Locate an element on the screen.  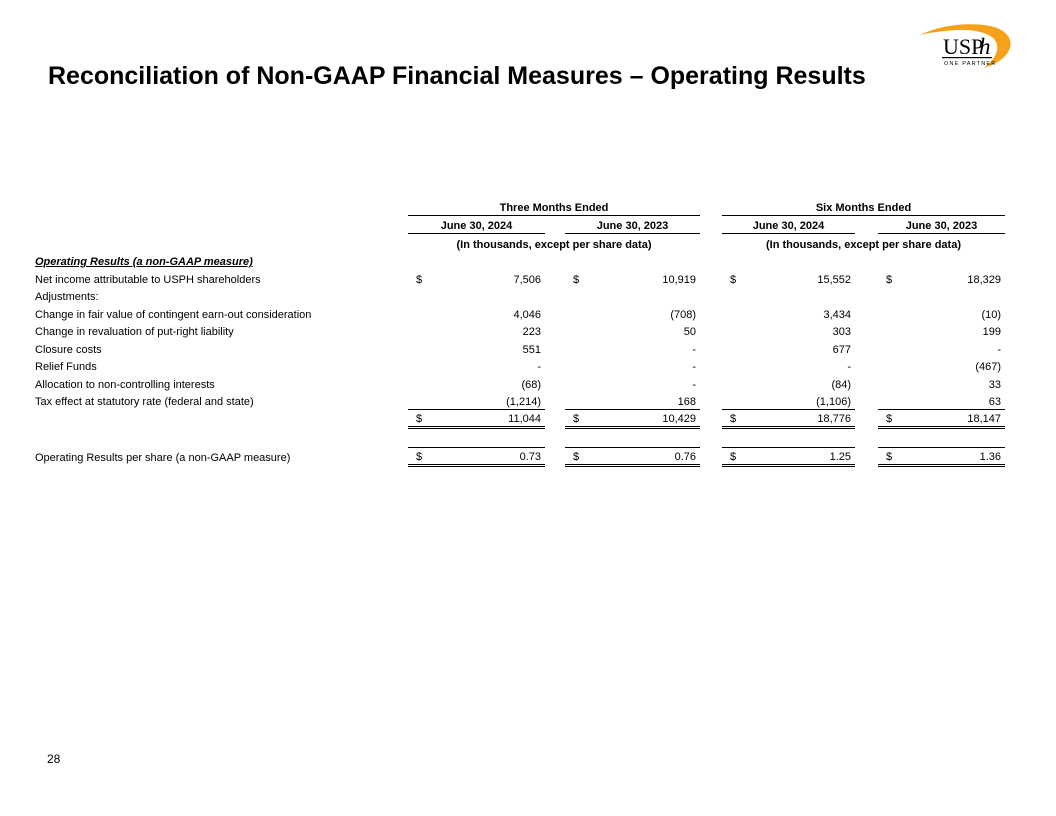
table-row: Adjustments: is located at coordinates (520, 296).